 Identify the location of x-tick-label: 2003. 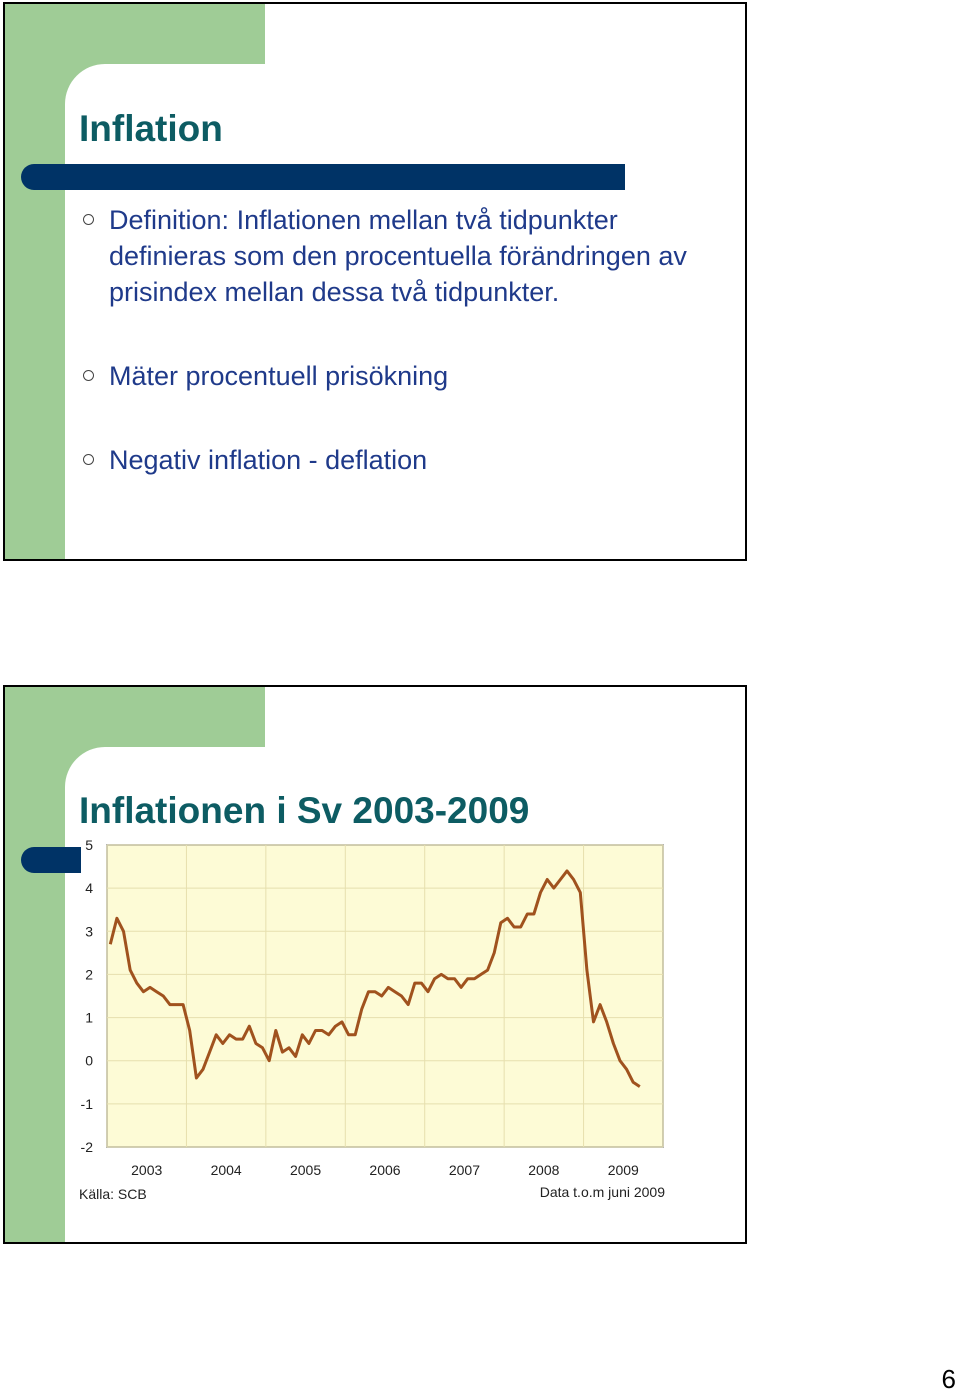
(146, 1170).